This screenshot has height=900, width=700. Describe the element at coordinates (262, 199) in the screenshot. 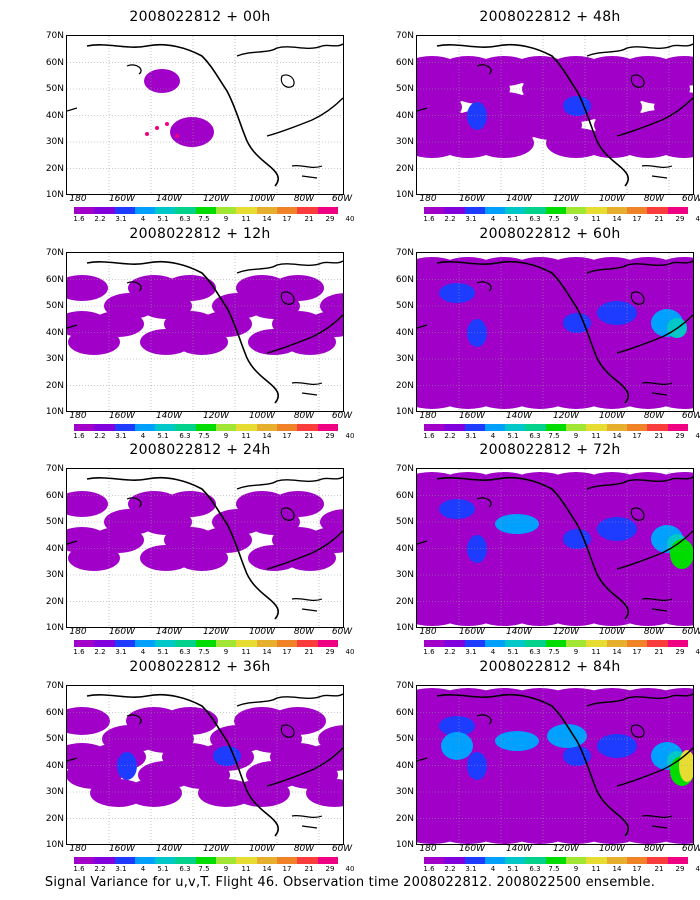

I see `x-tick-label: 100W` at that location.